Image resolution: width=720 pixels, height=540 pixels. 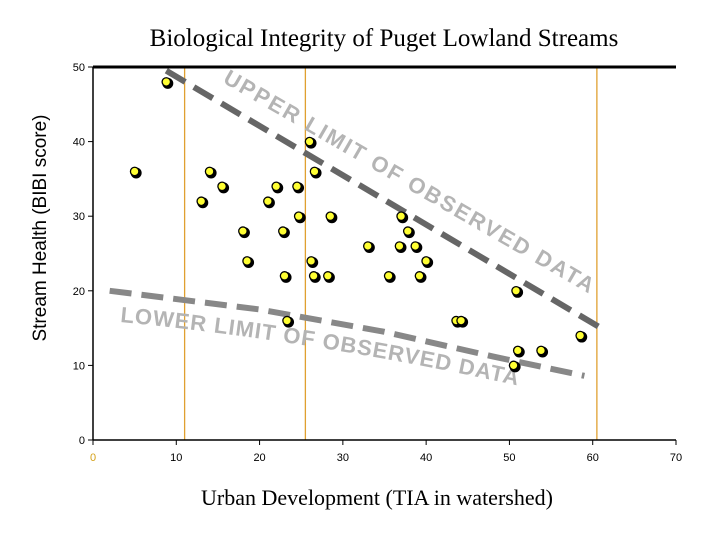 I want to click on y-tick-label-30: 30, so click(x=79, y=217).